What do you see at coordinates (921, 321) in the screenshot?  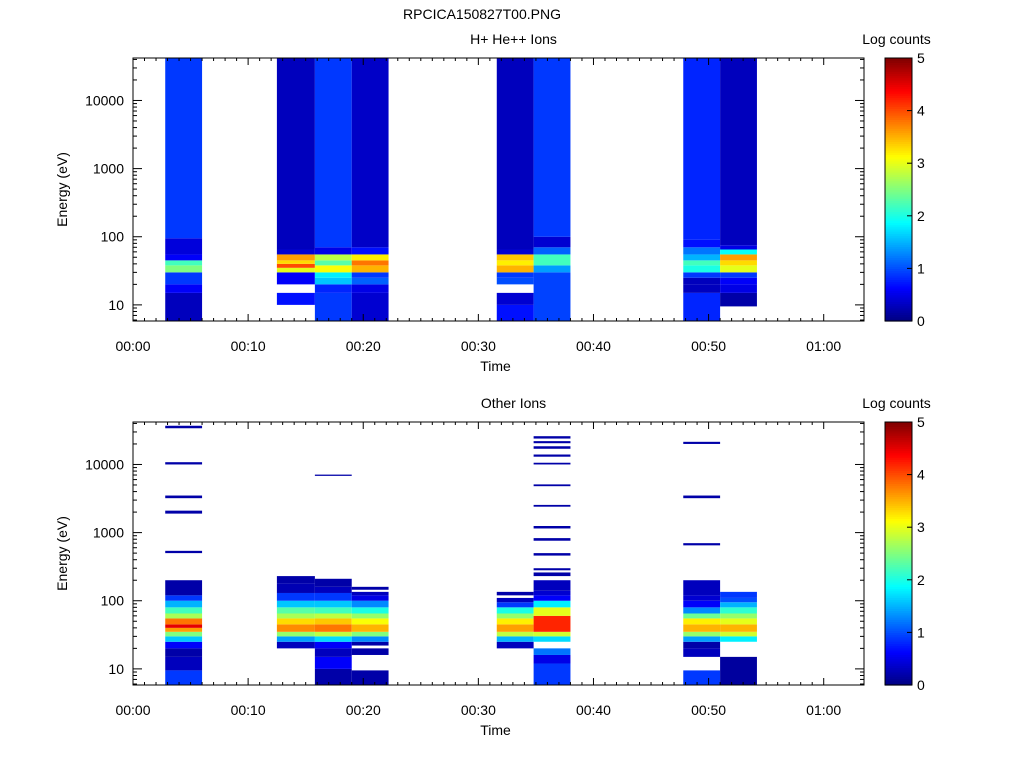 I see `colorbar-tick-label: 0` at bounding box center [921, 321].